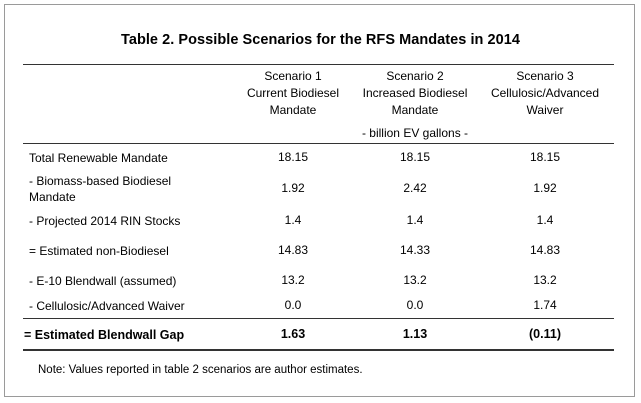  What do you see at coordinates (52, 197) in the screenshot?
I see `row-label-line: Mandate` at bounding box center [52, 197].